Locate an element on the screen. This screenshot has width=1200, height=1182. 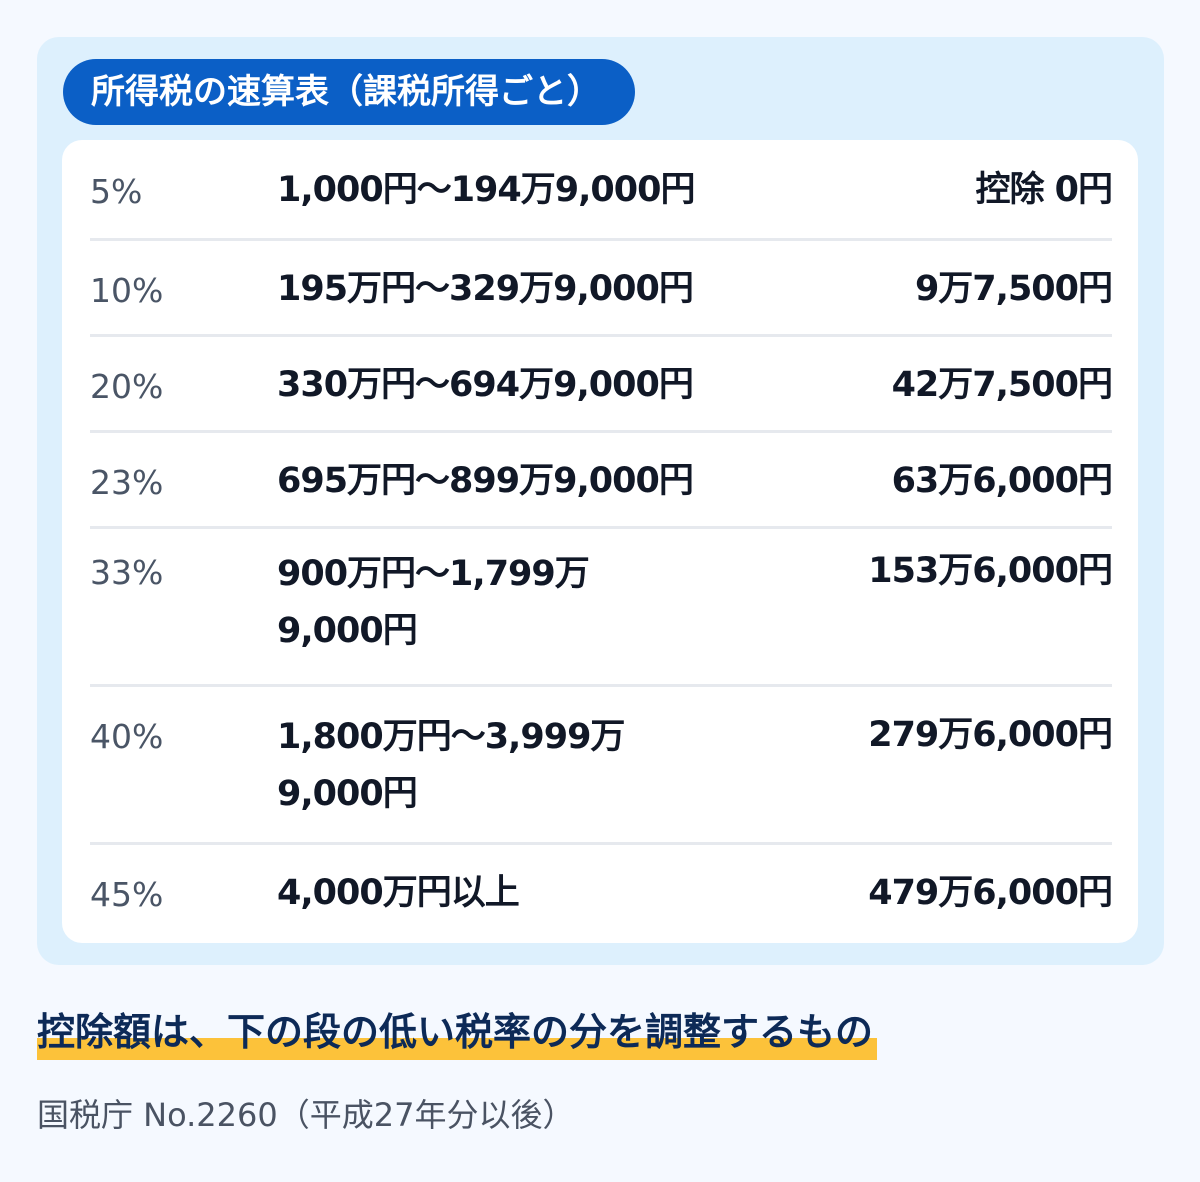
table-row: 23% 695万円〜899万9,000円 63万6,000円 is located at coordinates (601, 481).